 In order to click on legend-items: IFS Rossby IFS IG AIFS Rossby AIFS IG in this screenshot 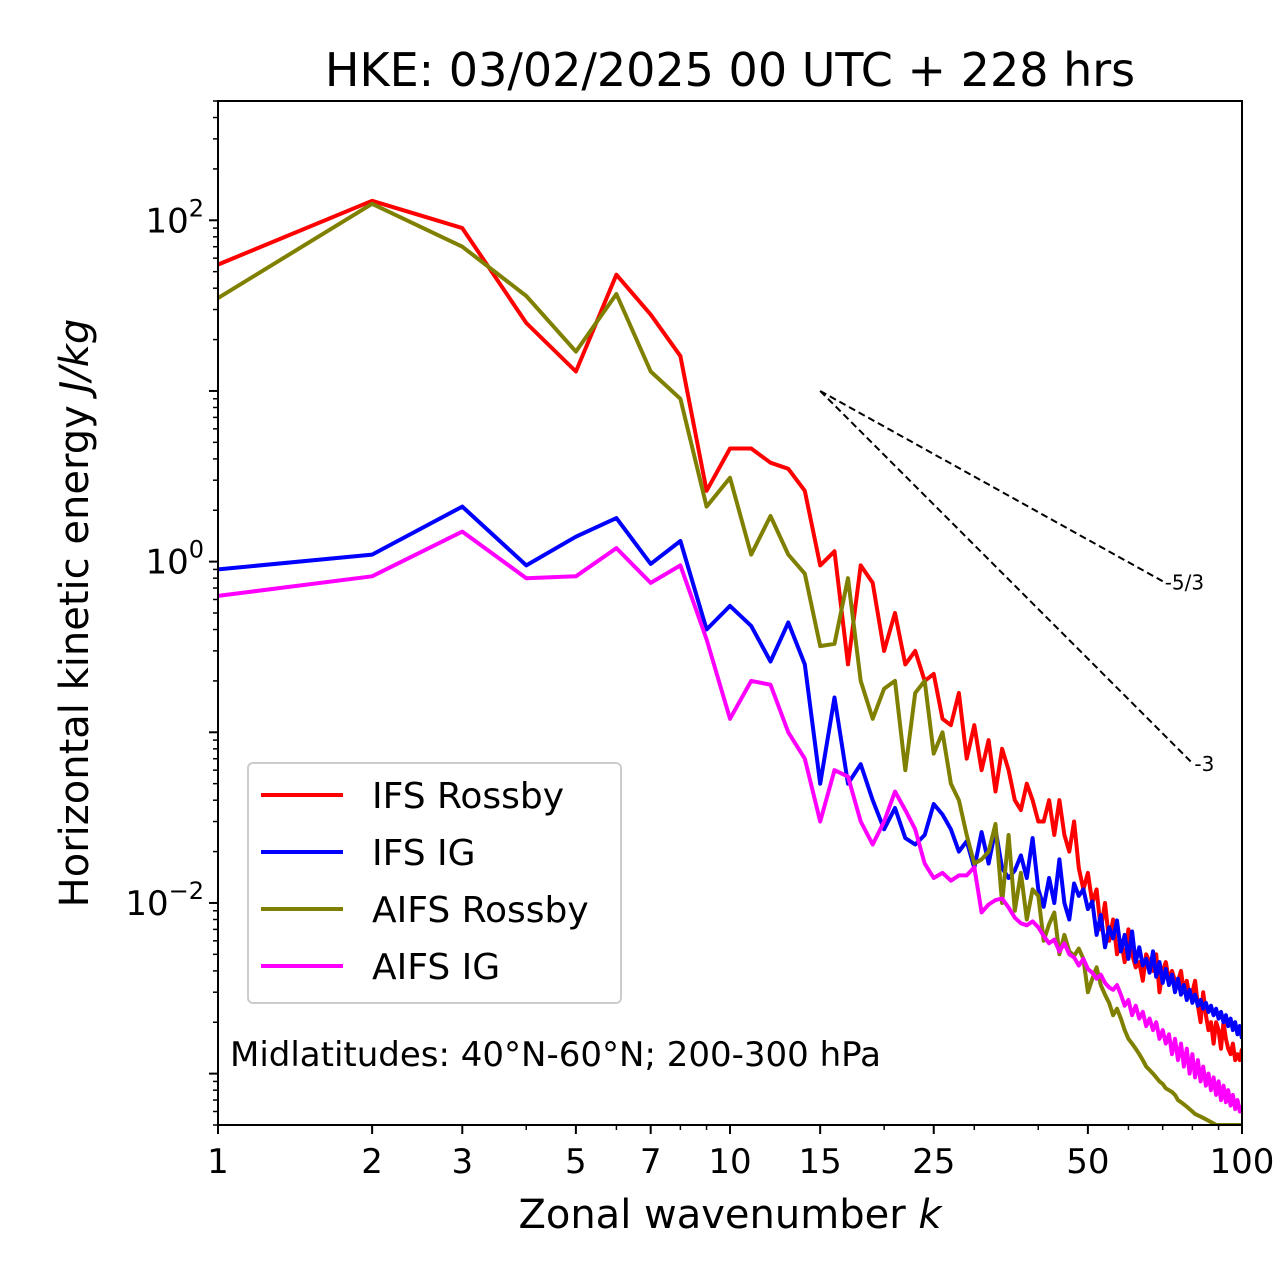, I will do `click(425, 882)`.